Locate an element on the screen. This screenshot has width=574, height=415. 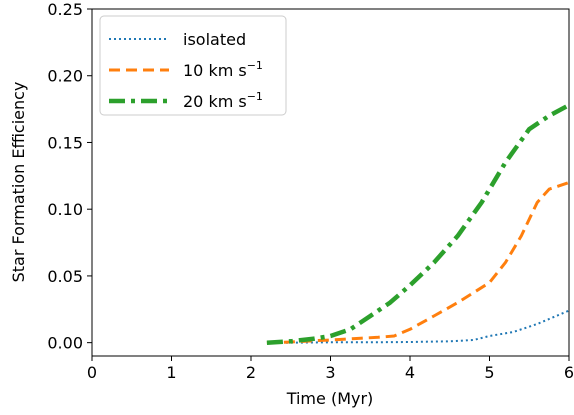
y-tick-label: 0.25 is located at coordinates (65, 9).